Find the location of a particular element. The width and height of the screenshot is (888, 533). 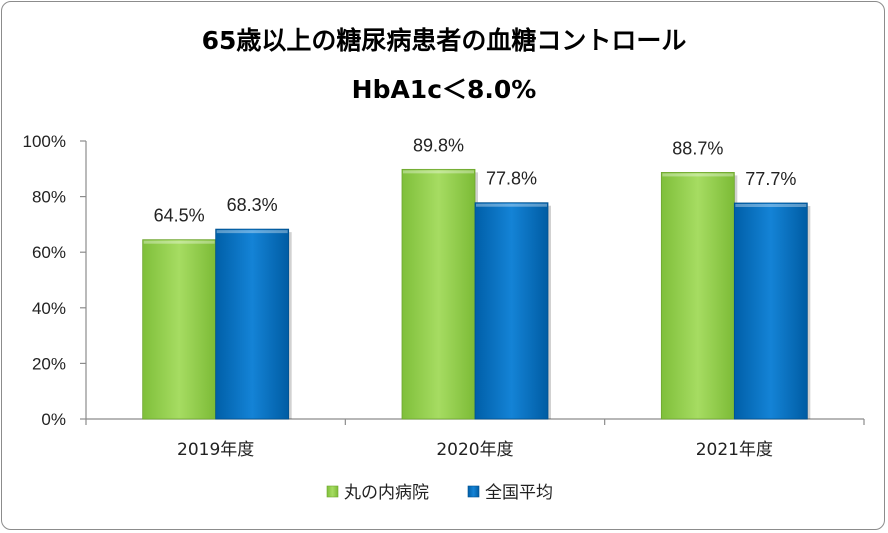

x-axis: 2019年度 2020年度 2021年度 is located at coordinates (475, 439).